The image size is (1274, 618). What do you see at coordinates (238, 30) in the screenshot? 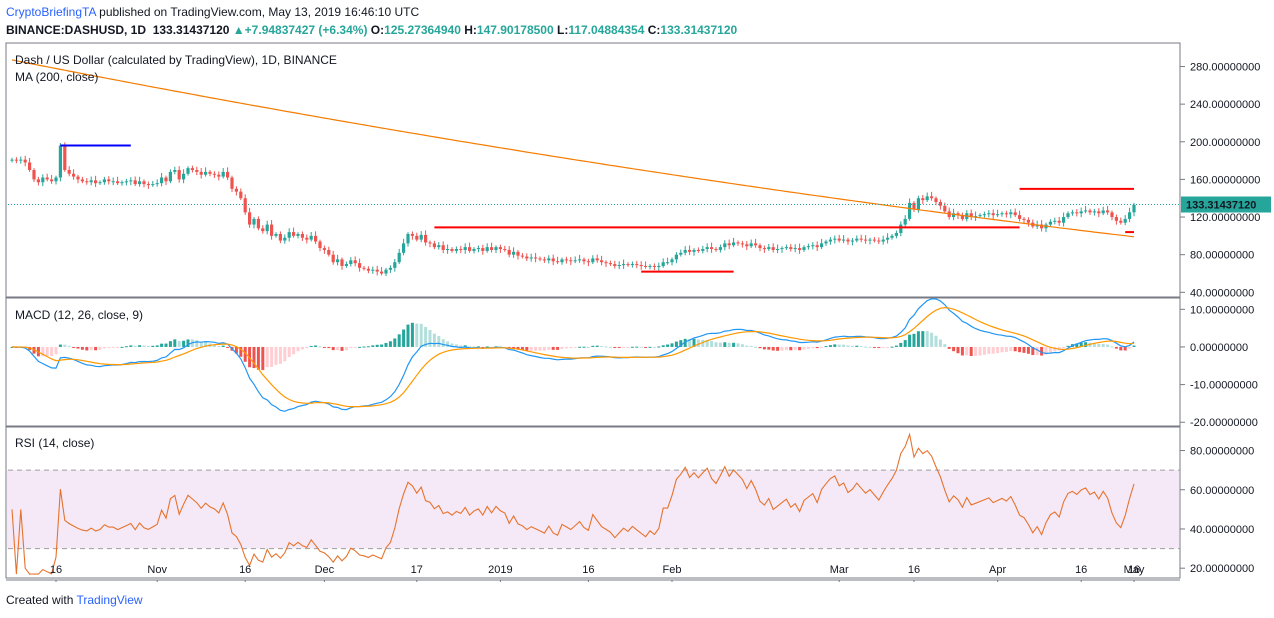
I see `up-arrow-icon: ▲` at bounding box center [238, 30].